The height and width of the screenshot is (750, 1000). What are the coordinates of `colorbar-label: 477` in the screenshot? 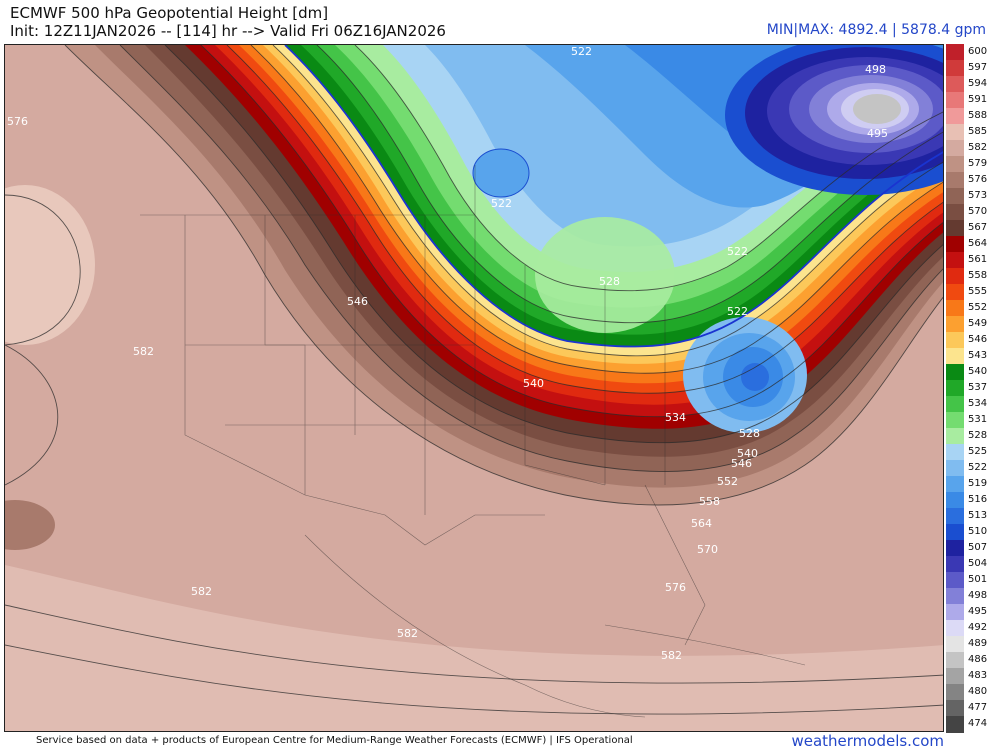 It's located at (978, 707).